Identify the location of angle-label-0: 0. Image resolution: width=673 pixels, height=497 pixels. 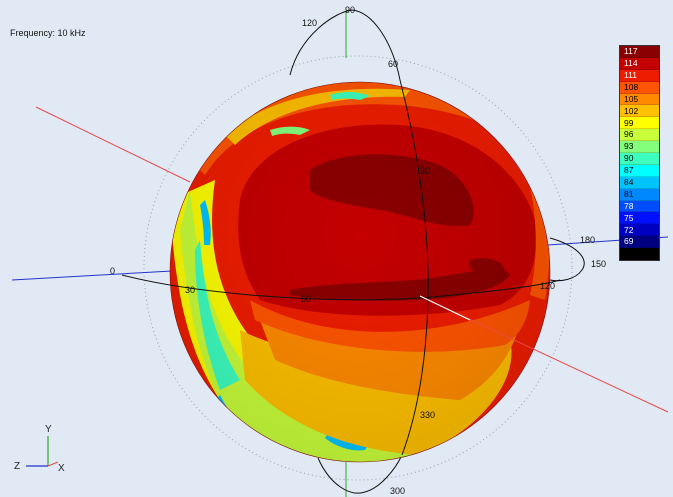
(112, 271).